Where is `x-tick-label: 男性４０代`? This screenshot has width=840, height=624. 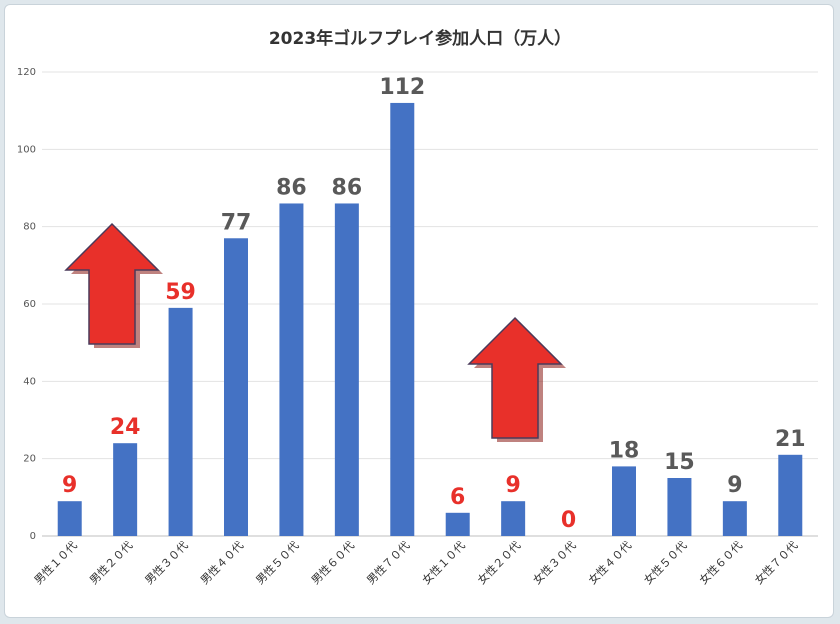
x-tick-label: 男性４０代 is located at coordinates (221, 562).